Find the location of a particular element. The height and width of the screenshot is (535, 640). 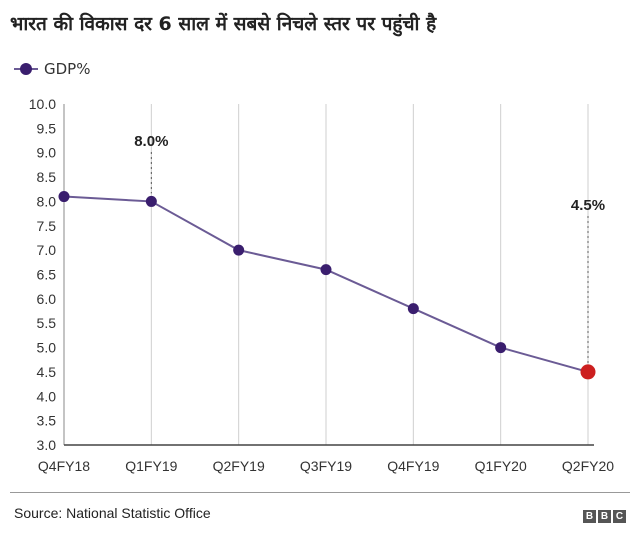

y-tick-label: 6.5 is located at coordinates (47, 275).